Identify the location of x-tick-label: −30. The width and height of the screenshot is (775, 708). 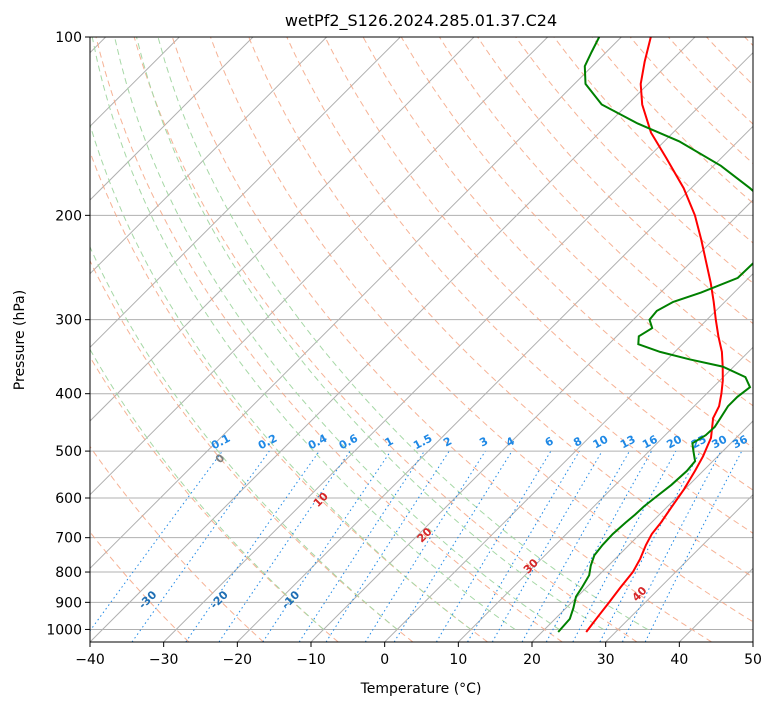
(164, 660).